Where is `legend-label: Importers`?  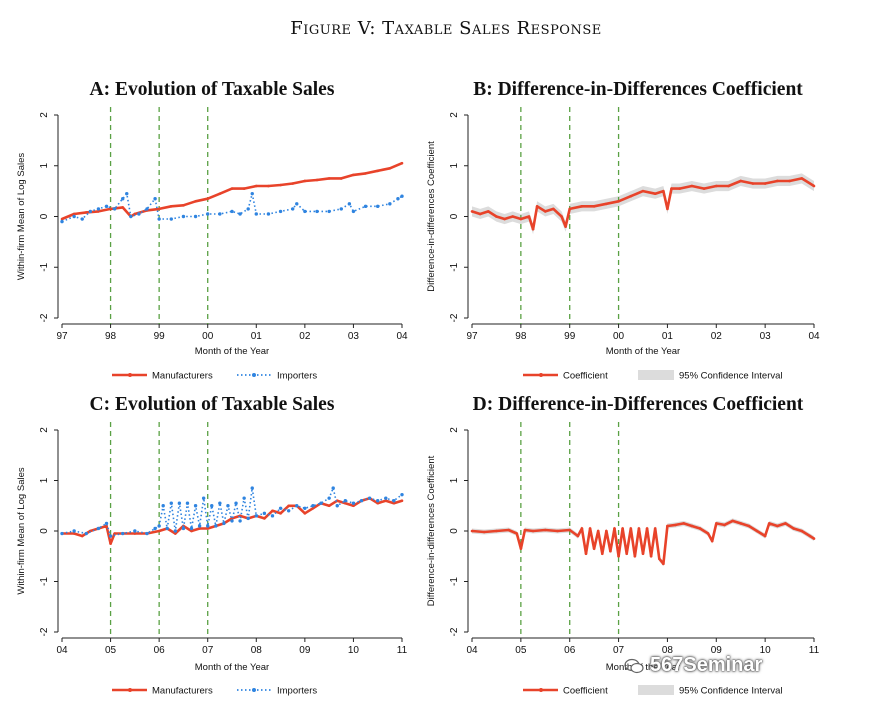
legend-label: Importers is located at coordinates (297, 691).